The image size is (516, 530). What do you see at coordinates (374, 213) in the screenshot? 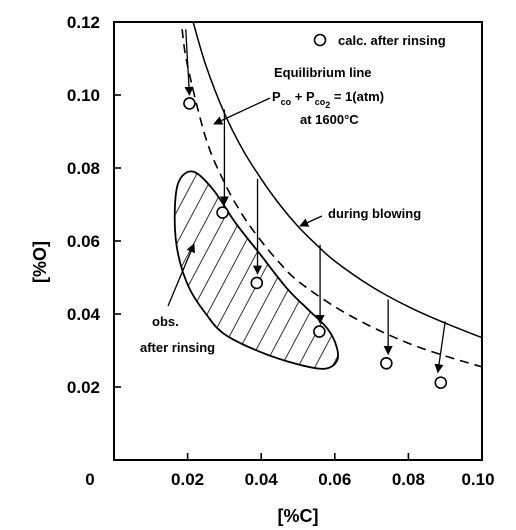
I see `during-blowing-label: during blowing` at bounding box center [374, 213].